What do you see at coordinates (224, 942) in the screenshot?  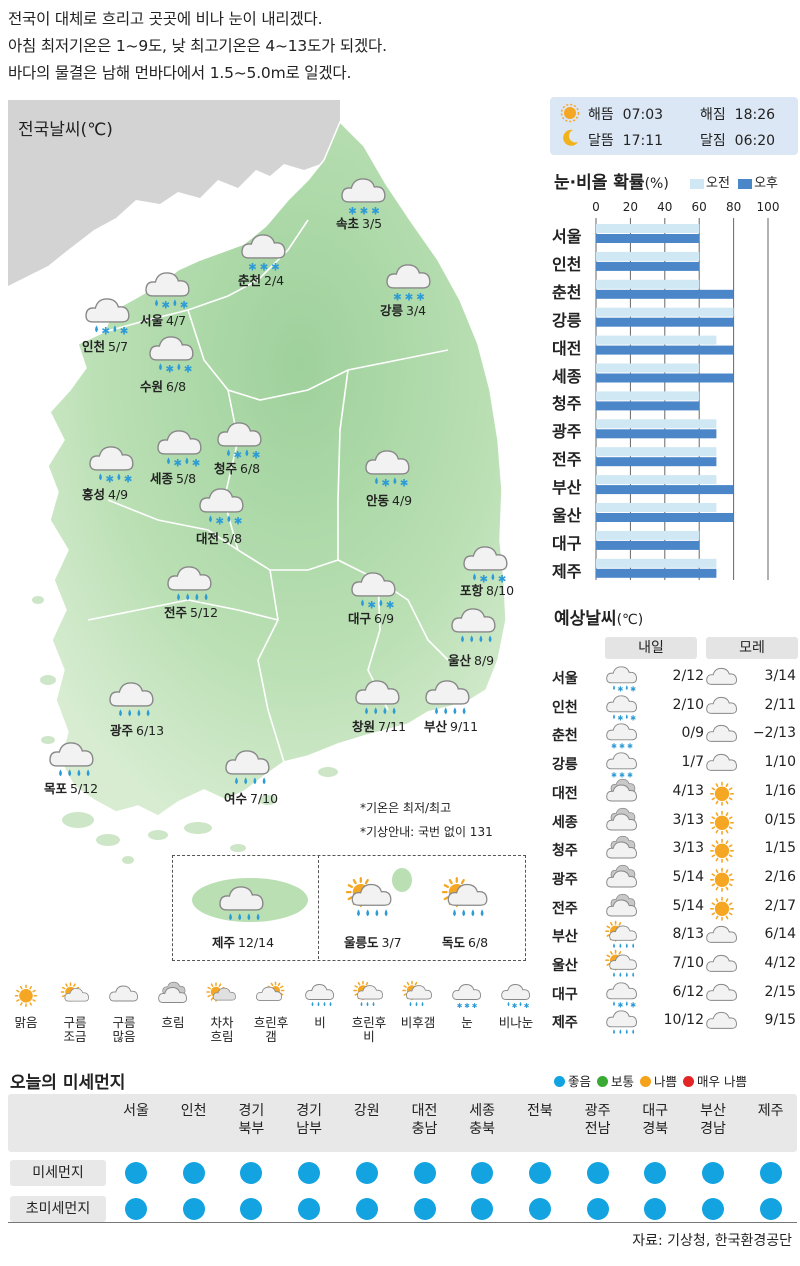 I see `island-name: 제주` at bounding box center [224, 942].